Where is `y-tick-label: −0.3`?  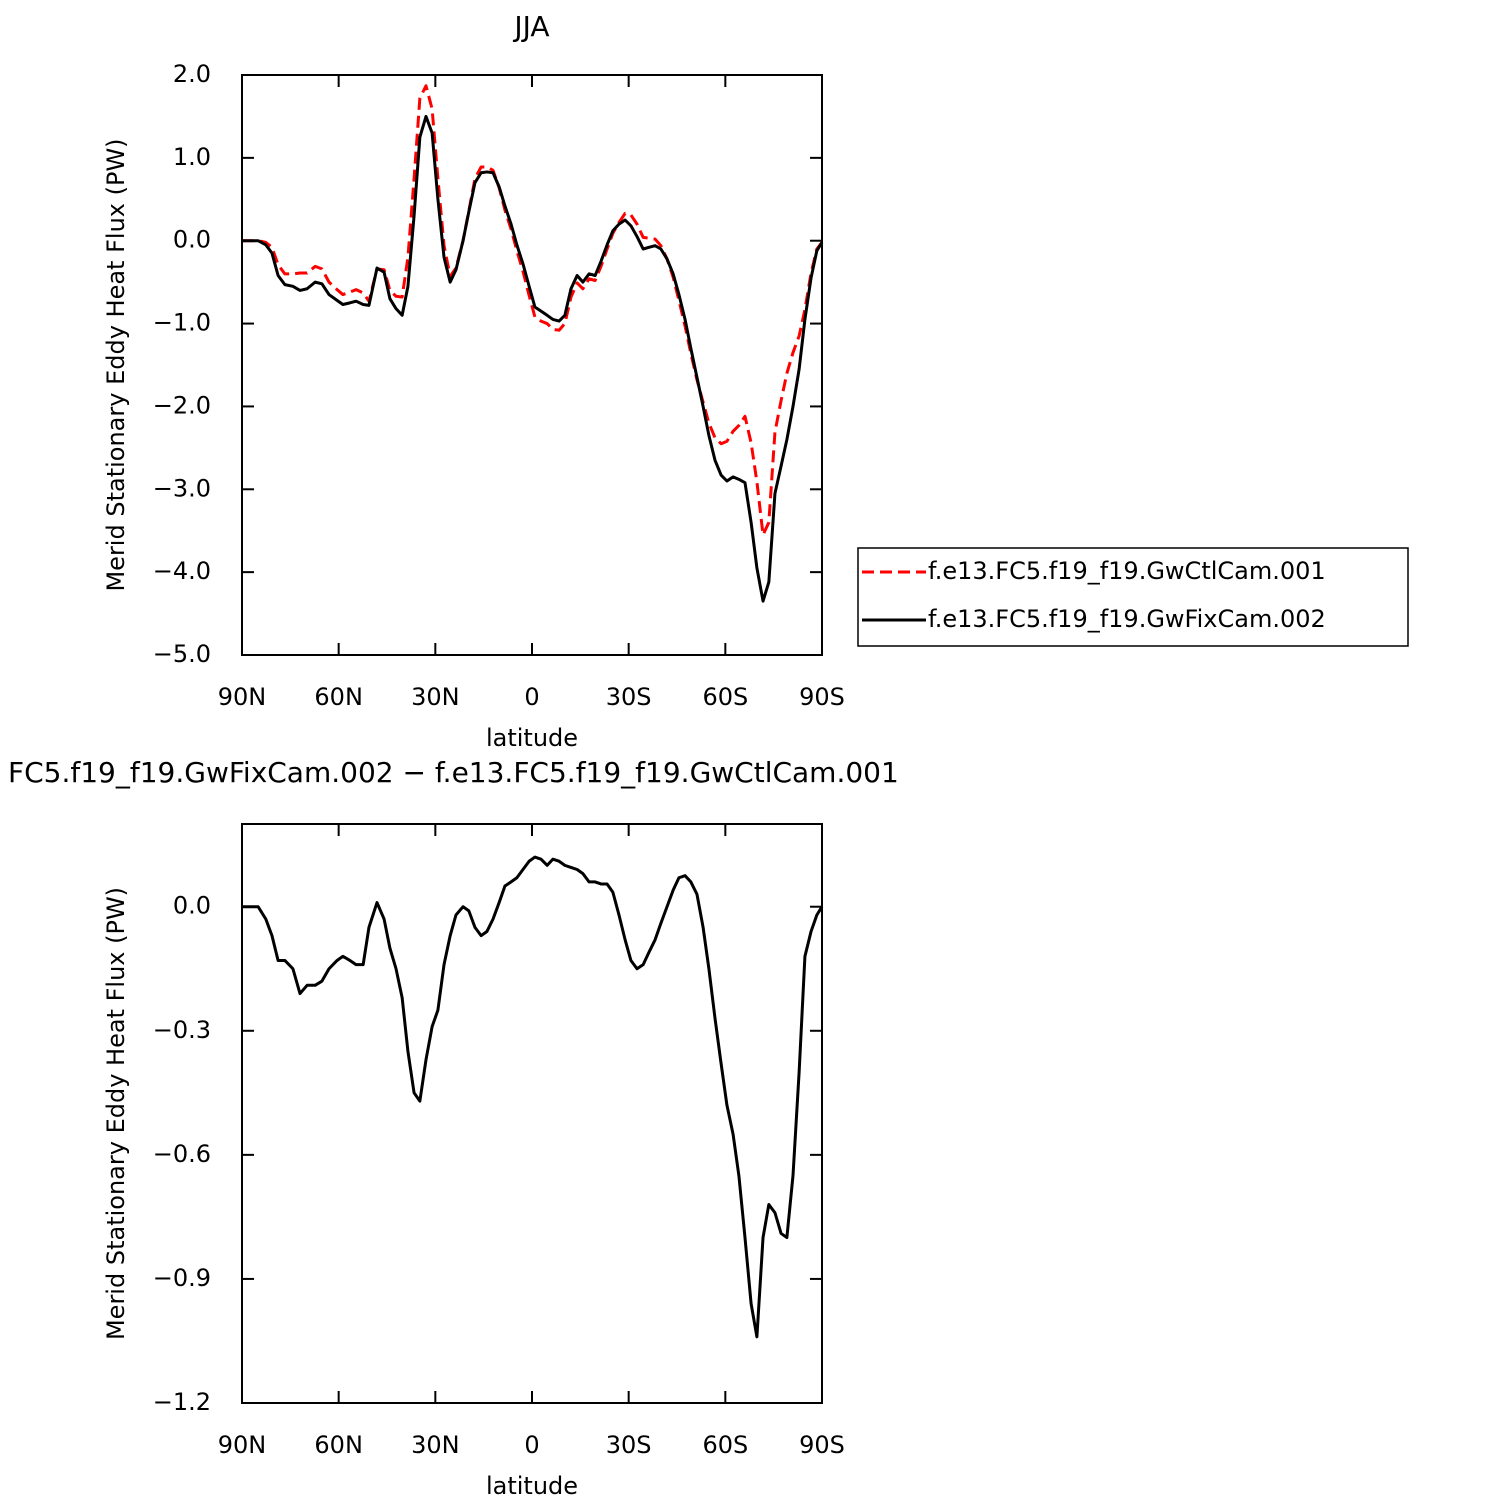
y-tick-label: −0.3 is located at coordinates (182, 1030).